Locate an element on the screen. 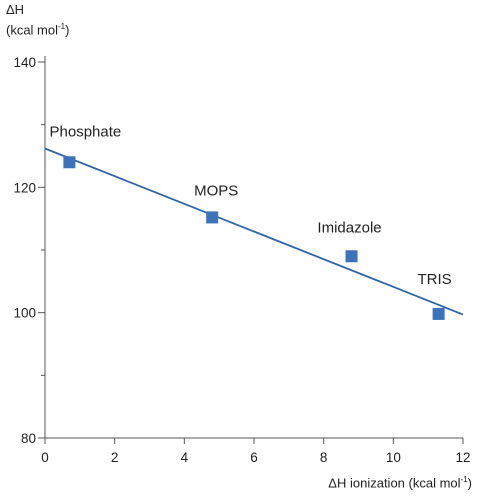  x-tick-label-0: 0 is located at coordinates (45, 457).